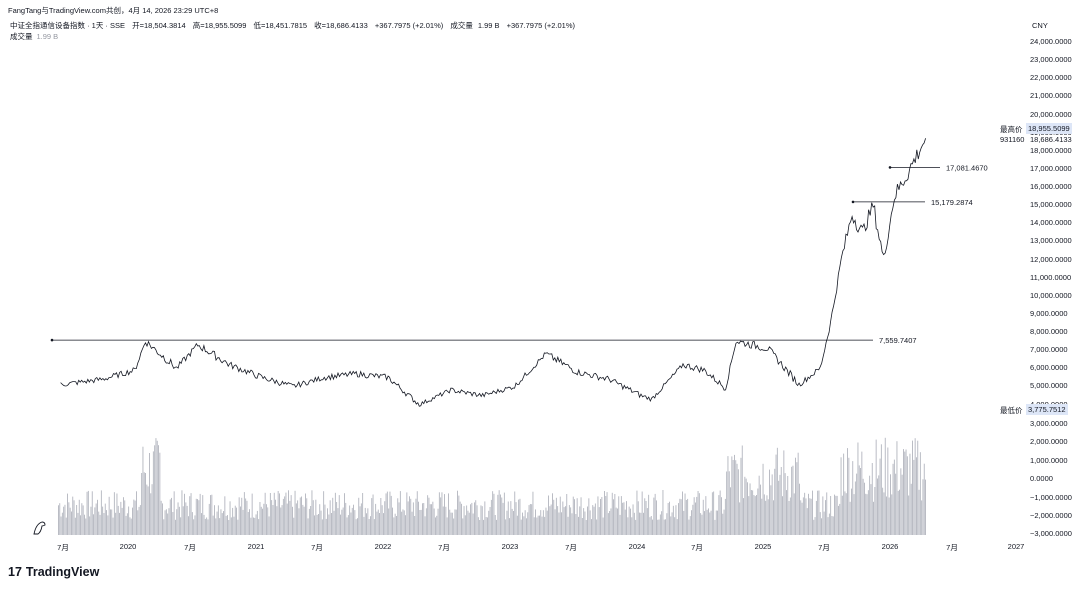  Describe the element at coordinates (39, 528) in the screenshot. I see `dinosaur-icon` at that location.